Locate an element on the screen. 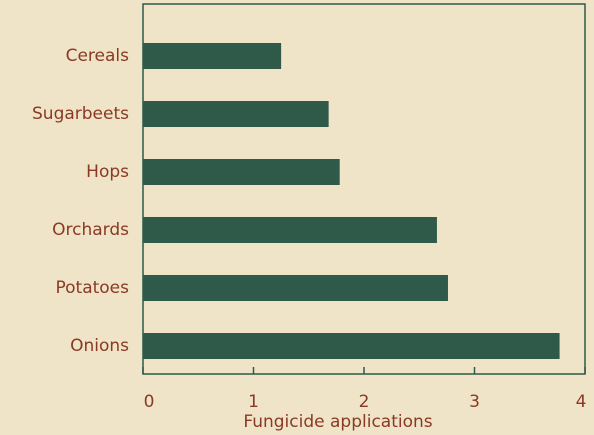  x-axis-label: Fungicide applications is located at coordinates (337, 422).